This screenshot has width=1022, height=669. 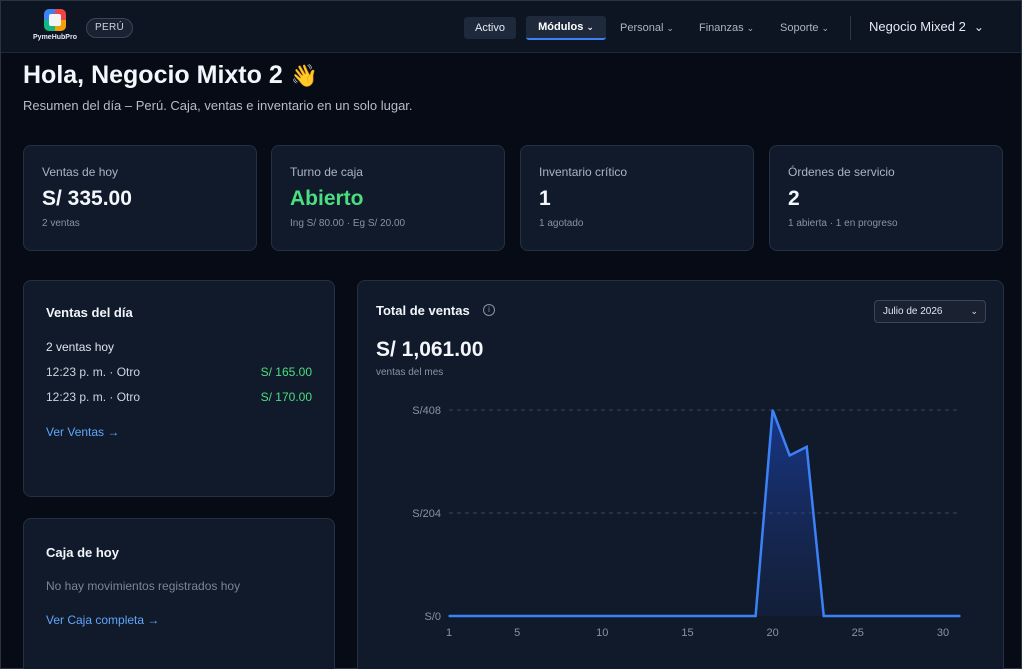 I want to click on business-selector: Negocio Mixed 2 ⌄, so click(x=926, y=26).